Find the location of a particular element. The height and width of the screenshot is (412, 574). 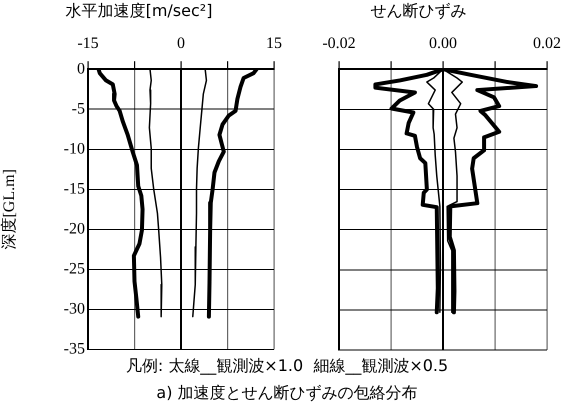

y-tick-label: -5 is located at coordinates (78, 109).